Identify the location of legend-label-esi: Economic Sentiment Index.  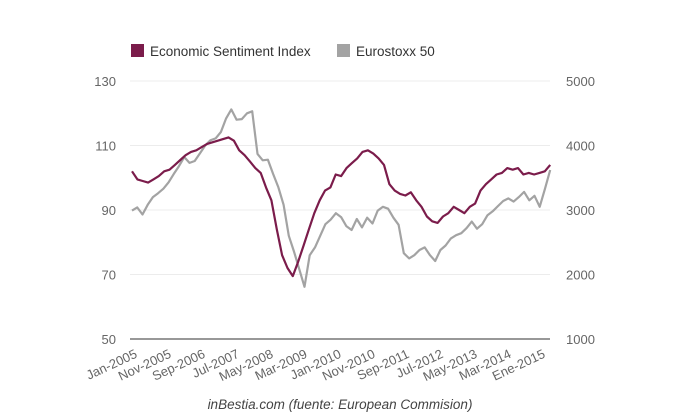
(230, 51).